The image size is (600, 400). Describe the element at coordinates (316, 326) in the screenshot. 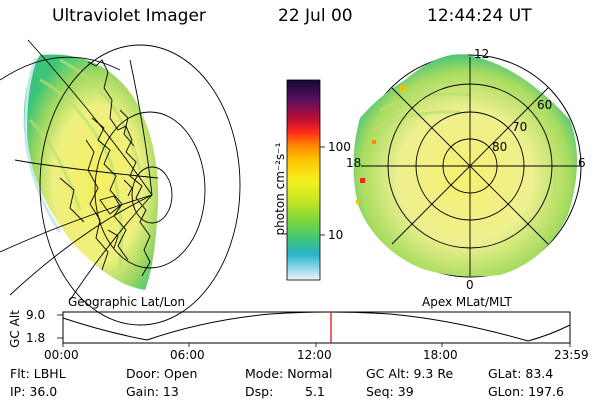

I see `altitude-curve` at that location.